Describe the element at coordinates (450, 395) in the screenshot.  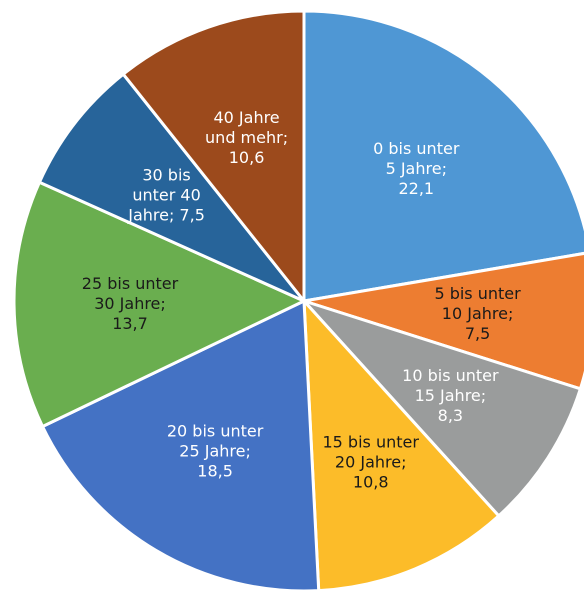
I see `data-label: 10 bis unter 15 Jahre; 8,3` at that location.